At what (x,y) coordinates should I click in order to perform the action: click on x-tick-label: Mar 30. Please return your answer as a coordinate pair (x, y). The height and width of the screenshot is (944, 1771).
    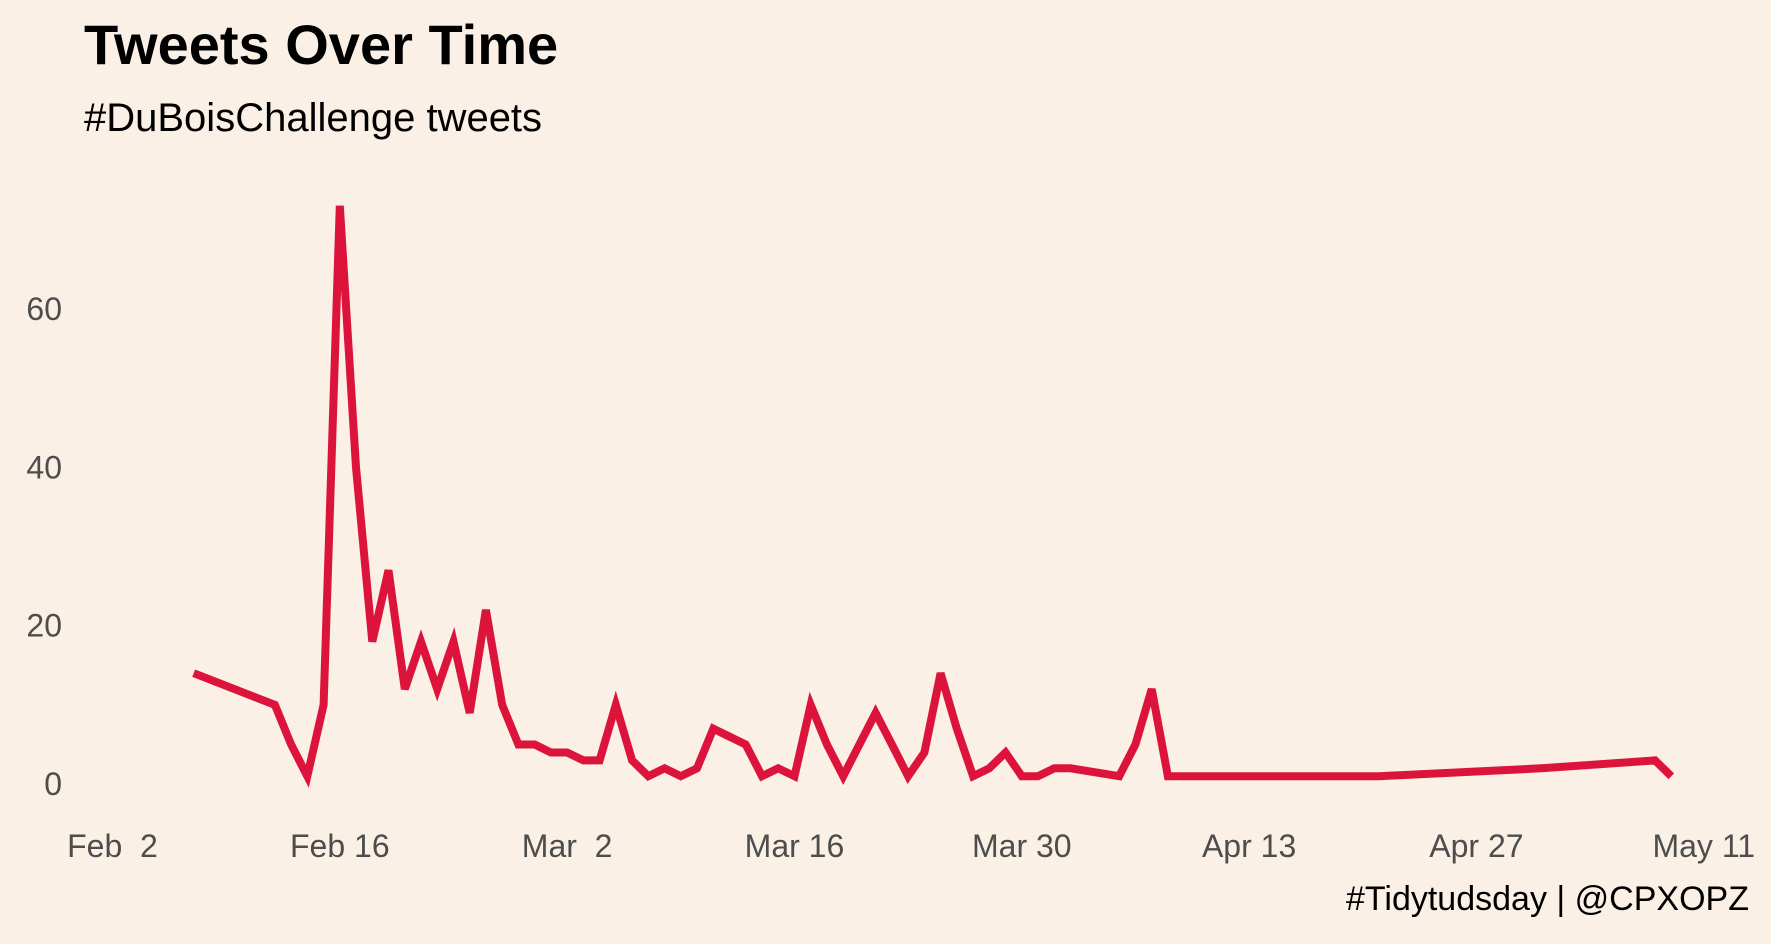
    Looking at the image, I should click on (1022, 846).